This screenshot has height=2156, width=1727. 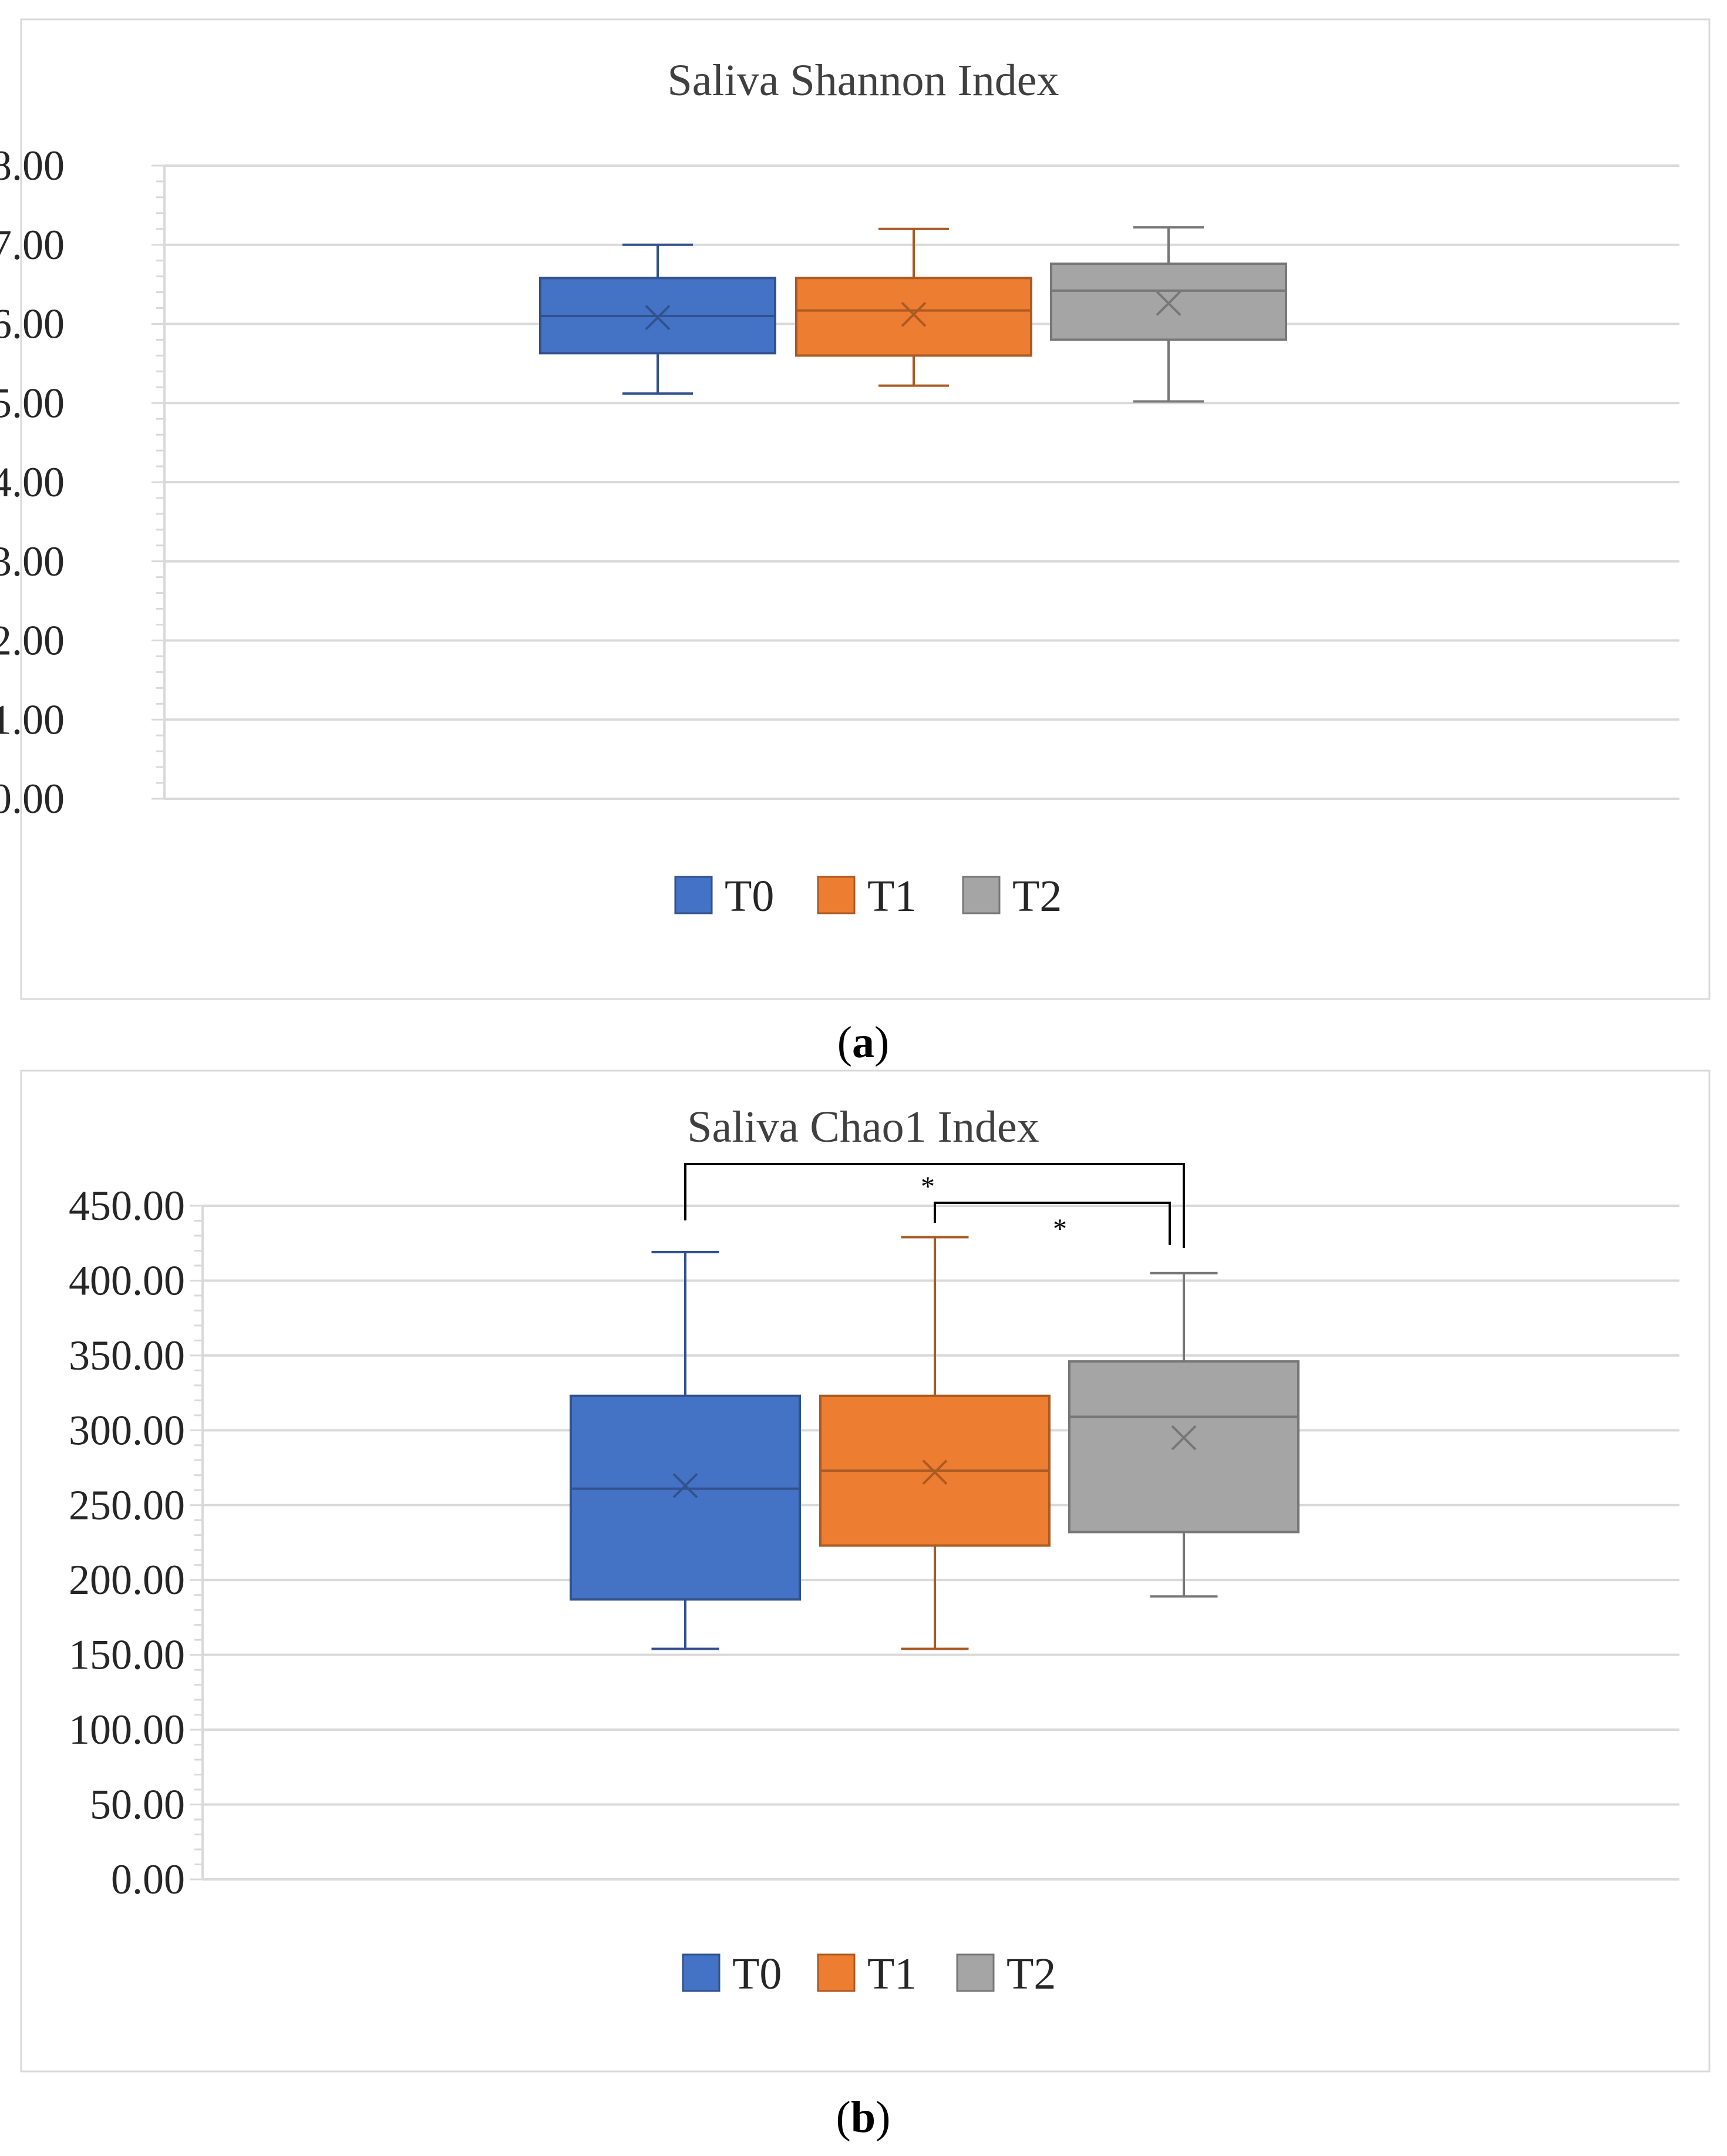 What do you see at coordinates (127, 1729) in the screenshot?
I see `chao1-ytick-label: 100.00` at bounding box center [127, 1729].